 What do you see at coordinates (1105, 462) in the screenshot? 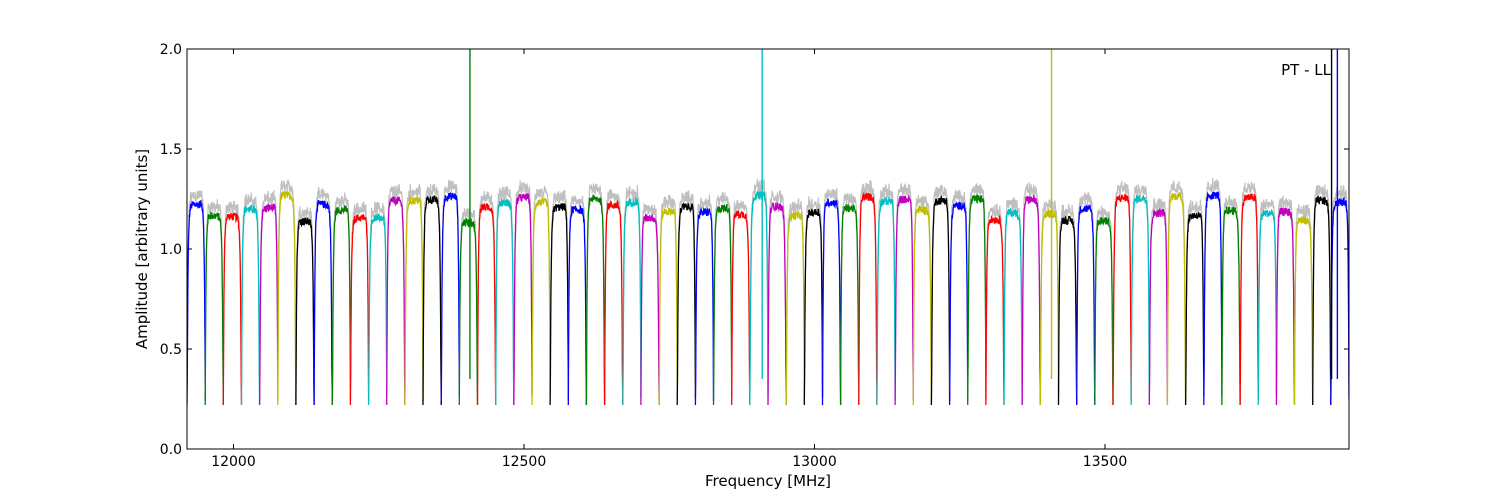
I see `x-tick-label: 13500` at bounding box center [1105, 462].